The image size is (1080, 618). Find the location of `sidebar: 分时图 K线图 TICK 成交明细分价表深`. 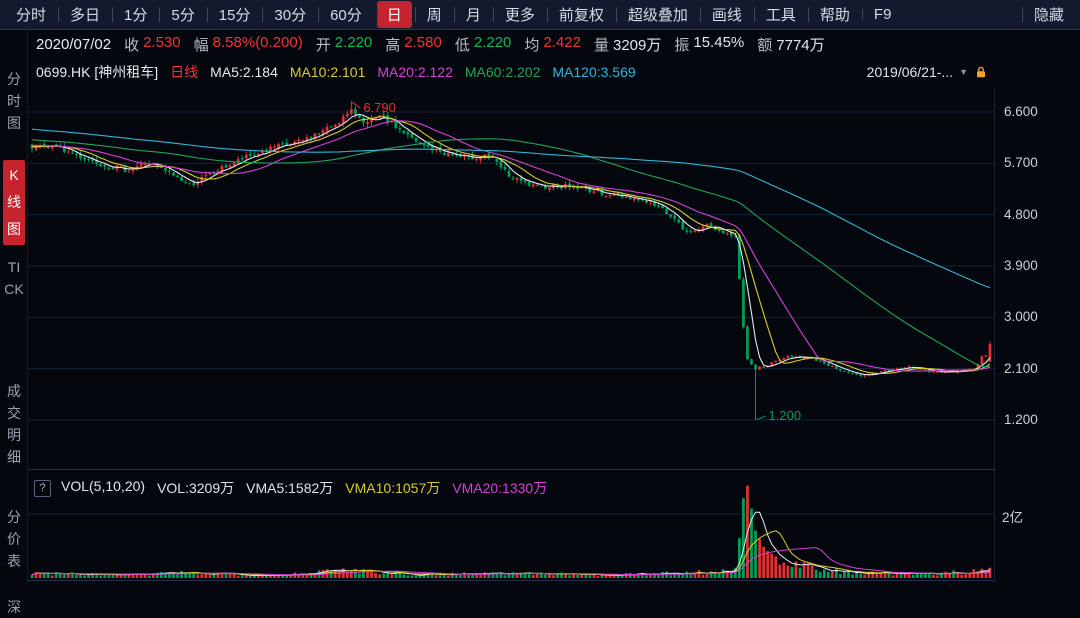

sidebar: 分时图 K线图 TICK 成交明细分价表深 is located at coordinates (14, 322).